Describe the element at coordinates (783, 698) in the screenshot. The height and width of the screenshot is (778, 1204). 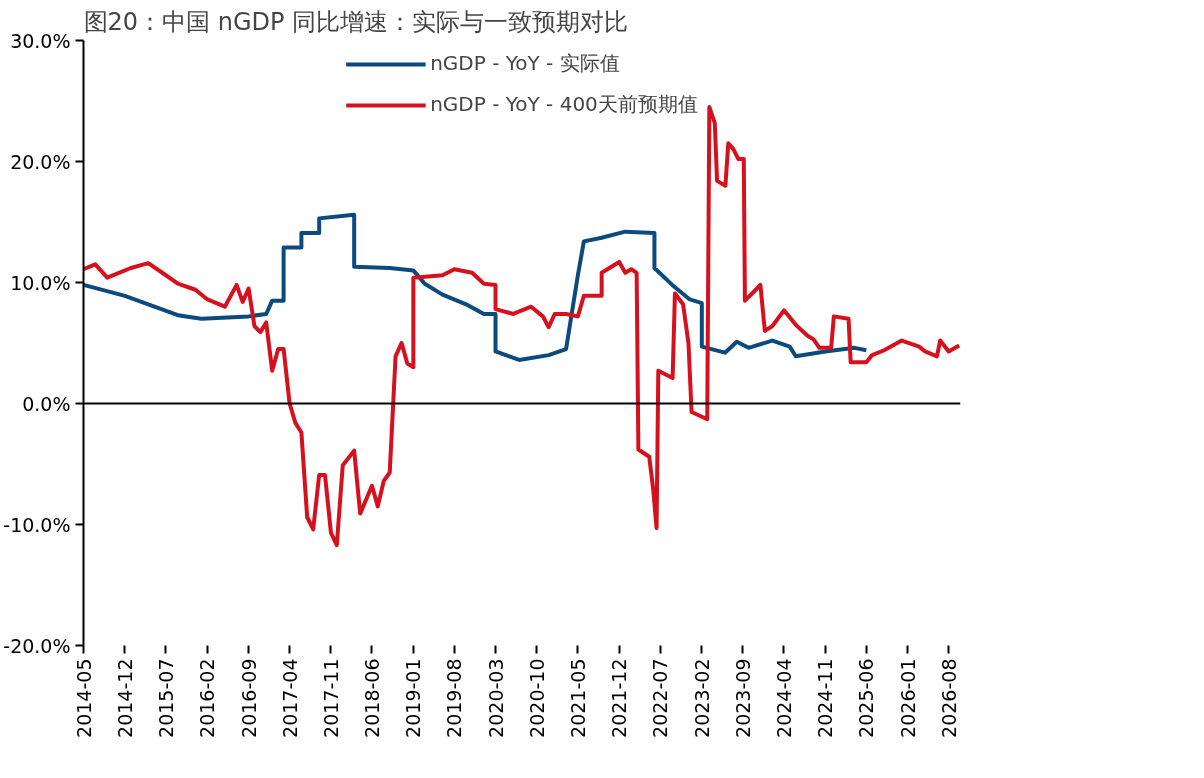
I see `x-tick-label: 2024-04` at that location.